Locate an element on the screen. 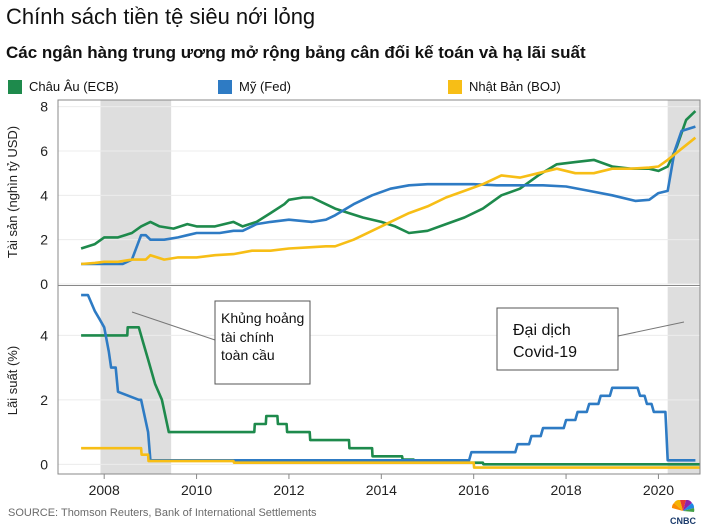  gfc-annotation-box is located at coordinates (262, 342).